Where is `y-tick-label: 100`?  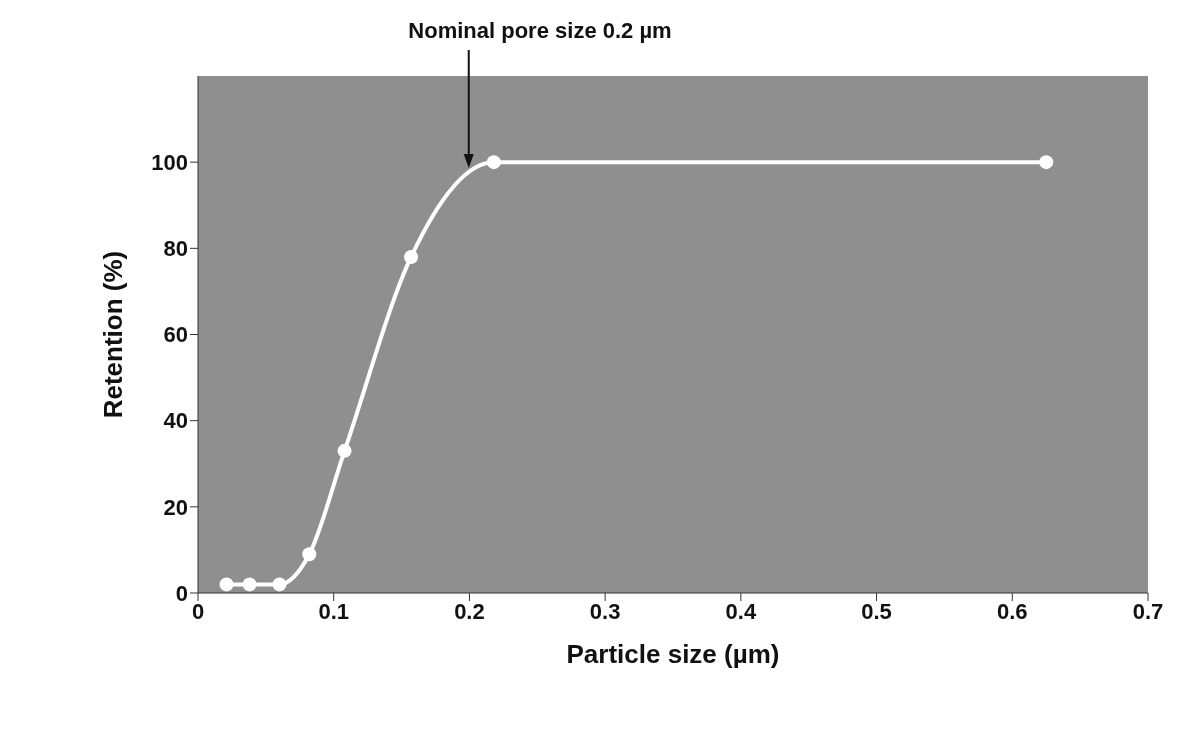 y-tick-label: 100 is located at coordinates (169, 162).